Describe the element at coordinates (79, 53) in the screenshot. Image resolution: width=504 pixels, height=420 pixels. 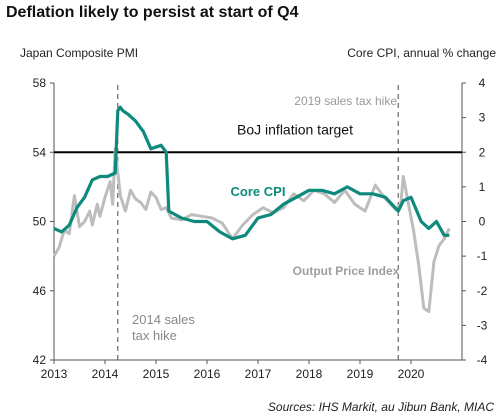
I see `left-axis-title: Japan Composite PMI` at that location.